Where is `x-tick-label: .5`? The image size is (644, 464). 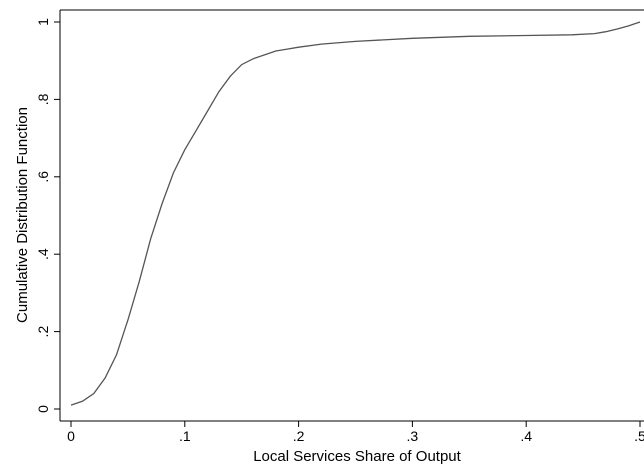
x-tick-label: .5 is located at coordinates (639, 436).